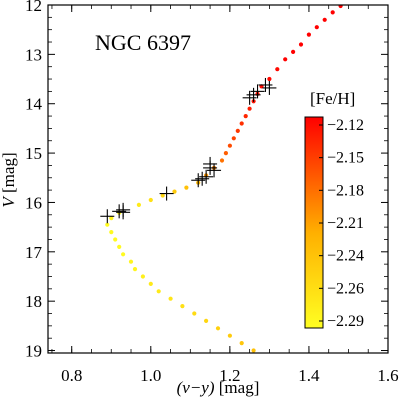 The height and width of the screenshot is (403, 400). I want to click on colorbar-tick-label: −2.29, so click(345, 321).